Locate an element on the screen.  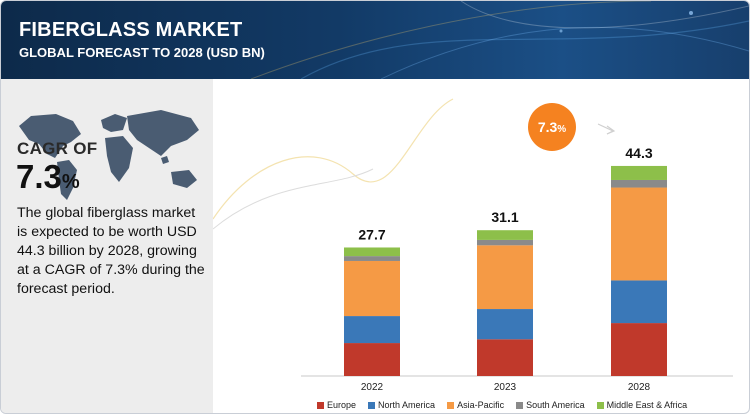
bar-segment-north-america-2028 is located at coordinates (639, 302).